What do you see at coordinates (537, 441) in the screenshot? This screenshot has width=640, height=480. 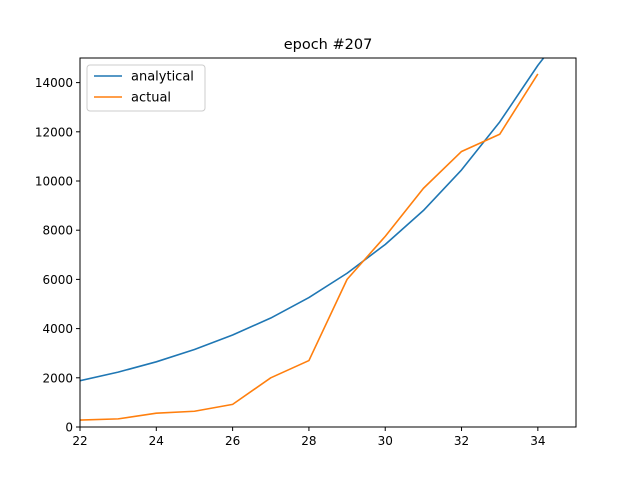 I see `x-tick-label: 34` at bounding box center [537, 441].